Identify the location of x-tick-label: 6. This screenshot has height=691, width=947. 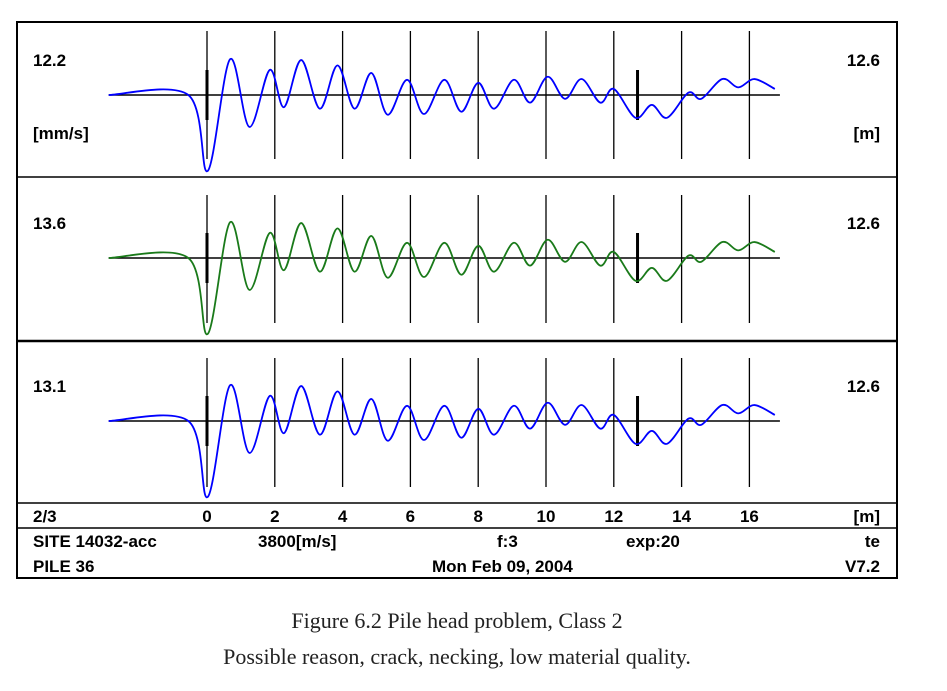
(410, 516).